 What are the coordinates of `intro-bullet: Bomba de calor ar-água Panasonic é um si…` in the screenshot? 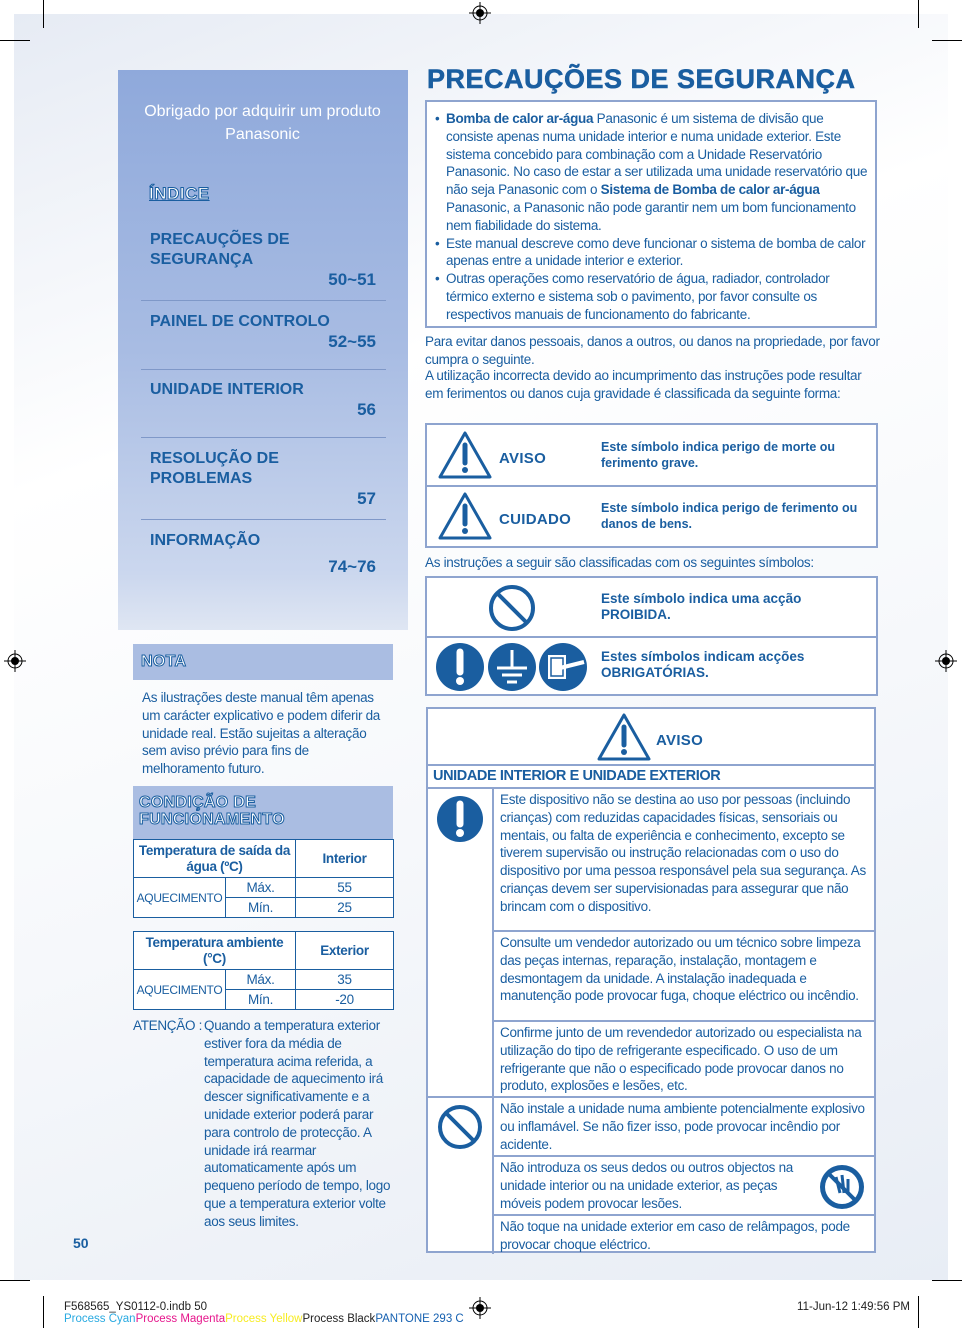 It's located at (649, 172).